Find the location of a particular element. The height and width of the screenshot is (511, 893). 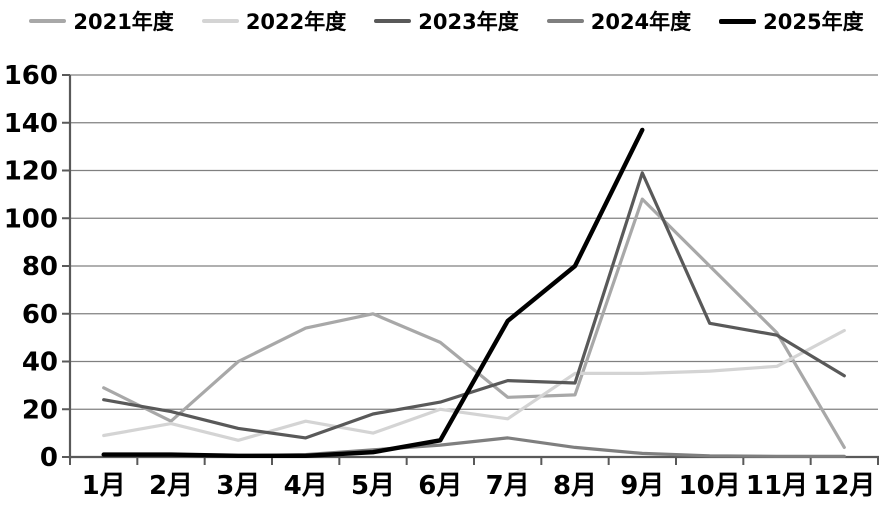

y-axis-label: 160 is located at coordinates (31, 76).